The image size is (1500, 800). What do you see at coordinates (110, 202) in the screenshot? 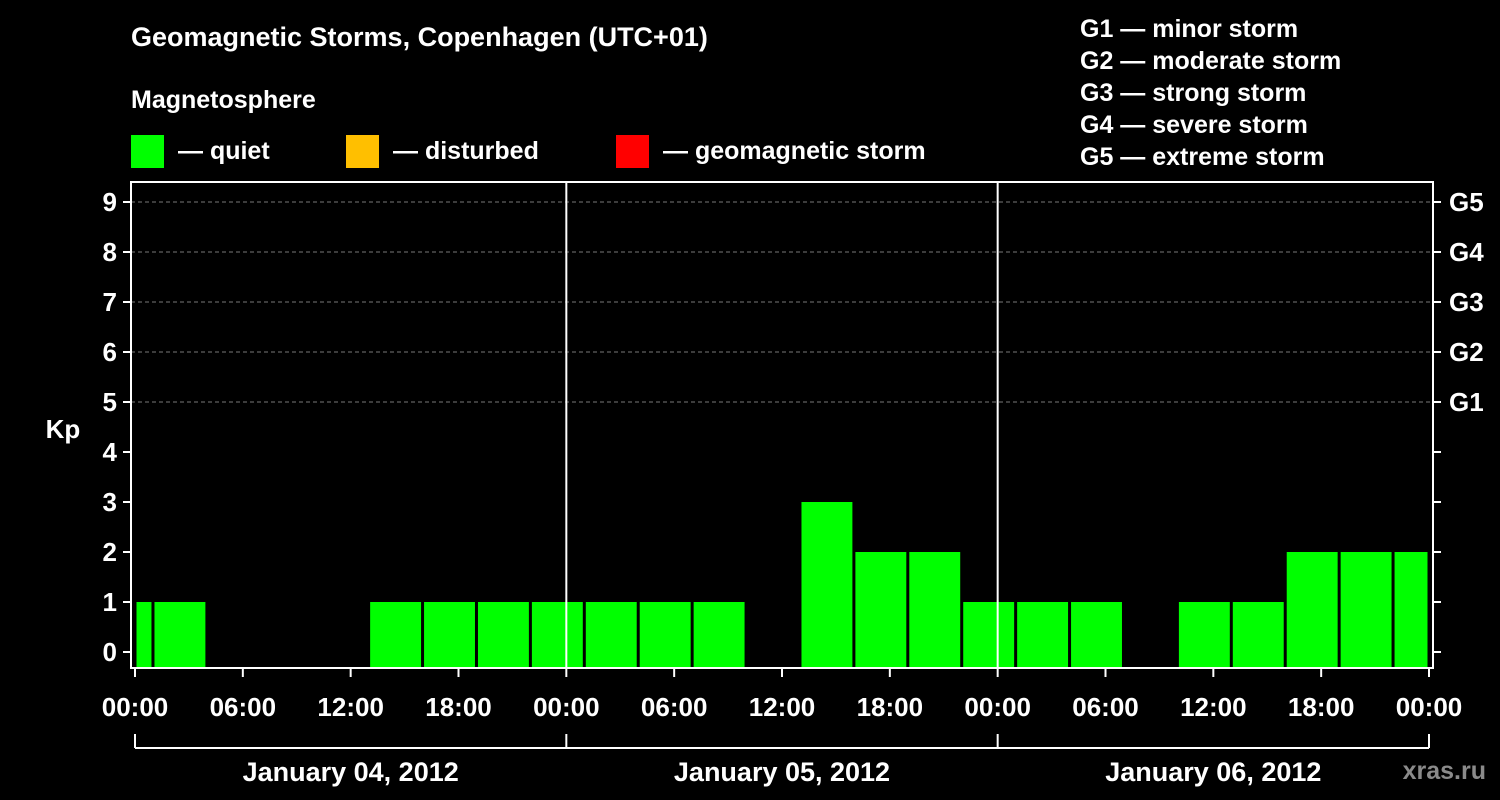
I see `y-tick-label: 9` at bounding box center [110, 202].